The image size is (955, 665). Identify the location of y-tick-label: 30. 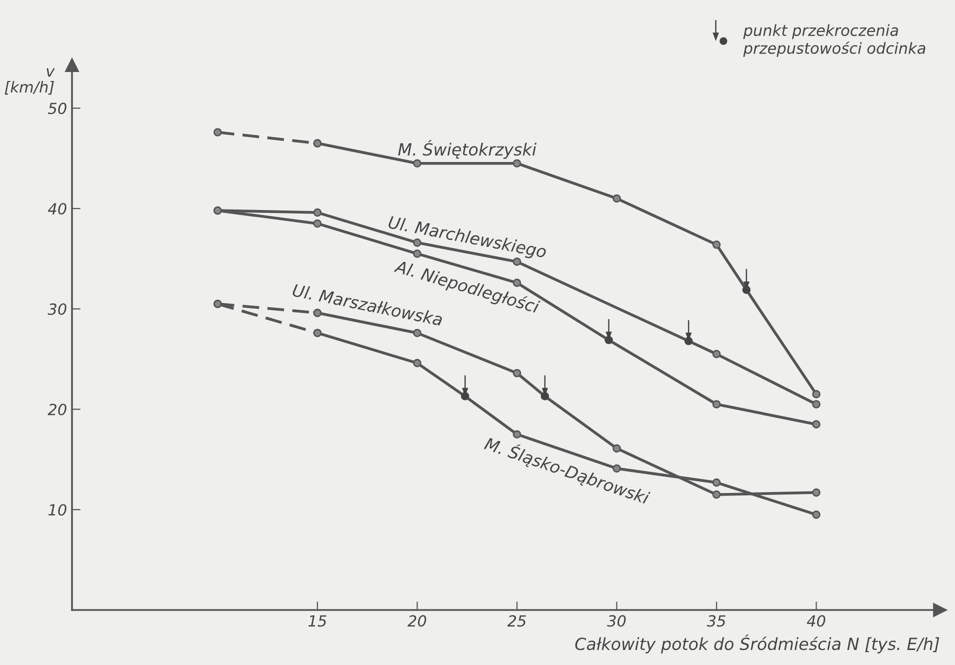
(57, 309).